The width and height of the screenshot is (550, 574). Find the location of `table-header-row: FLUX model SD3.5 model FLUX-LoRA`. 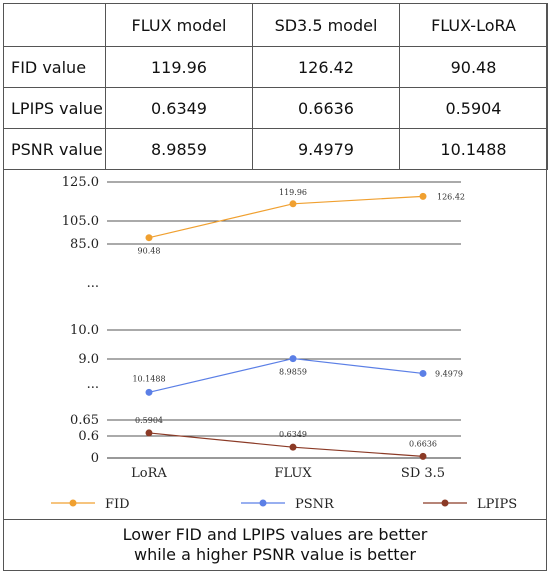

table-header-row: FLUX model SD3.5 model FLUX-LoRA is located at coordinates (275, 25).